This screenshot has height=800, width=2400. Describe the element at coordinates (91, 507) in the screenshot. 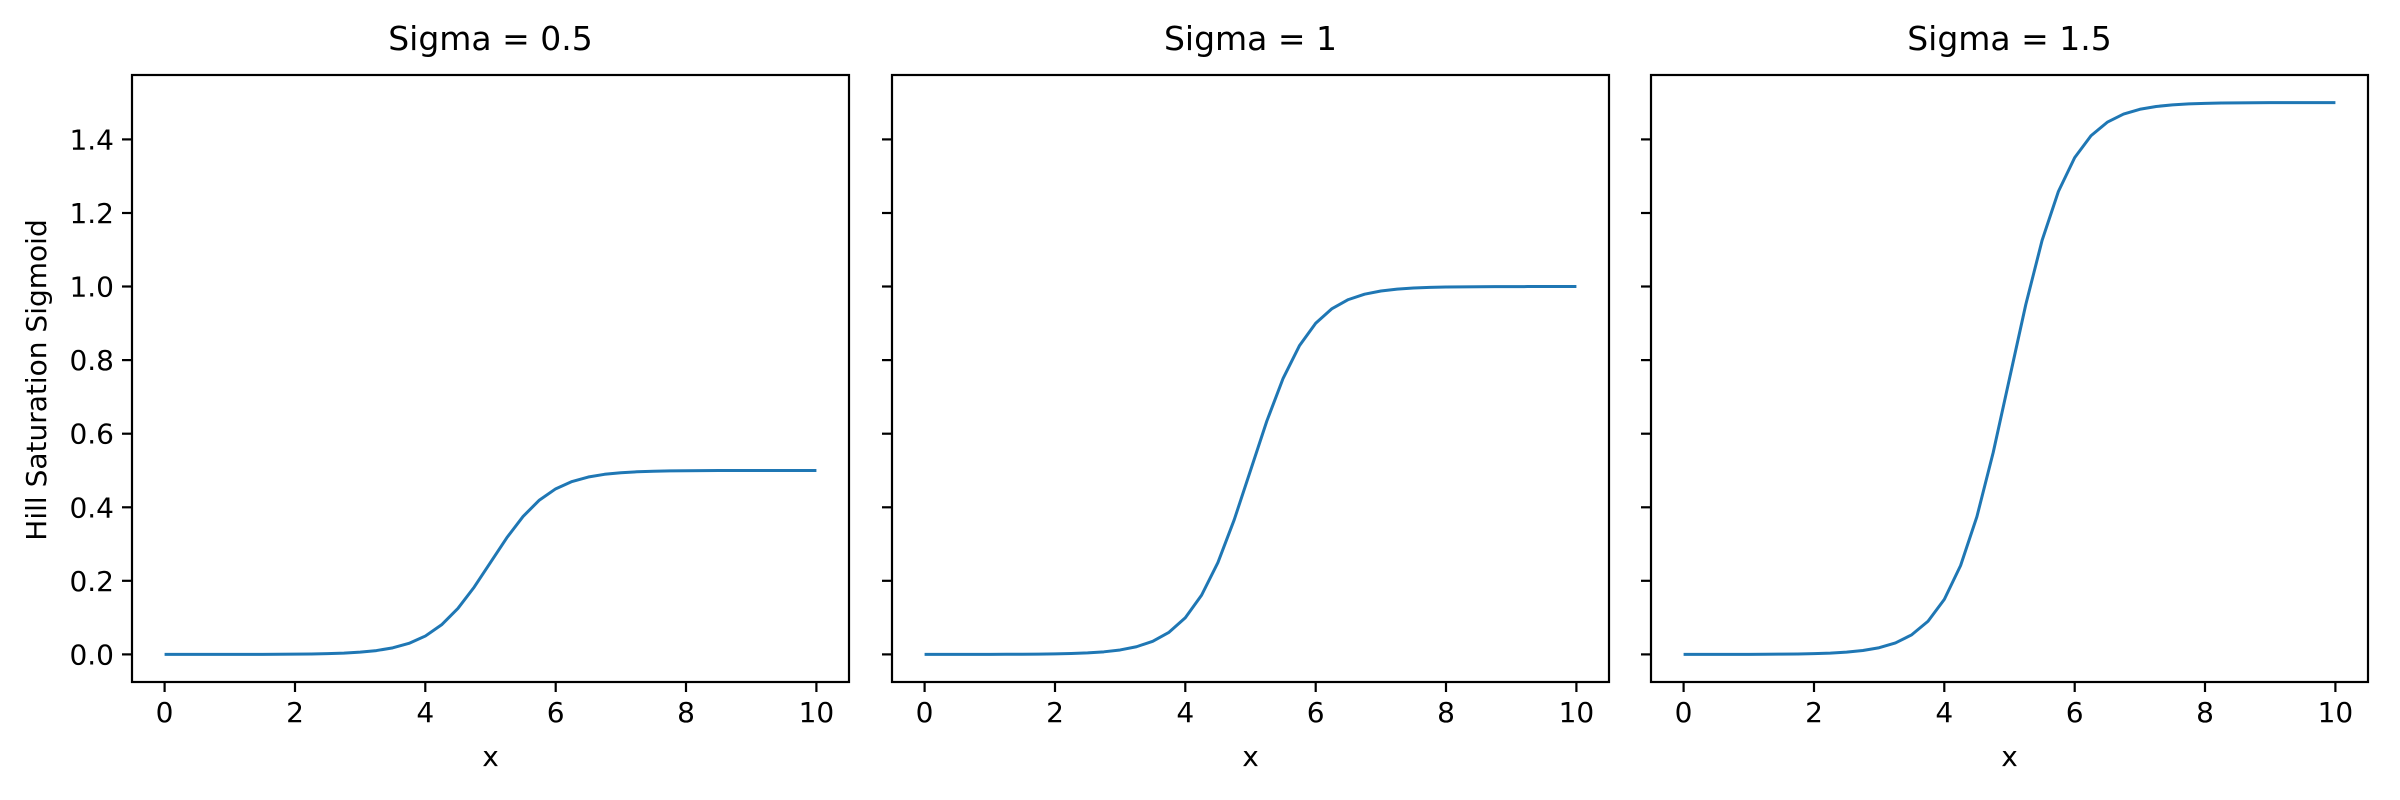

I see `y-tick-label: 0.4` at that location.